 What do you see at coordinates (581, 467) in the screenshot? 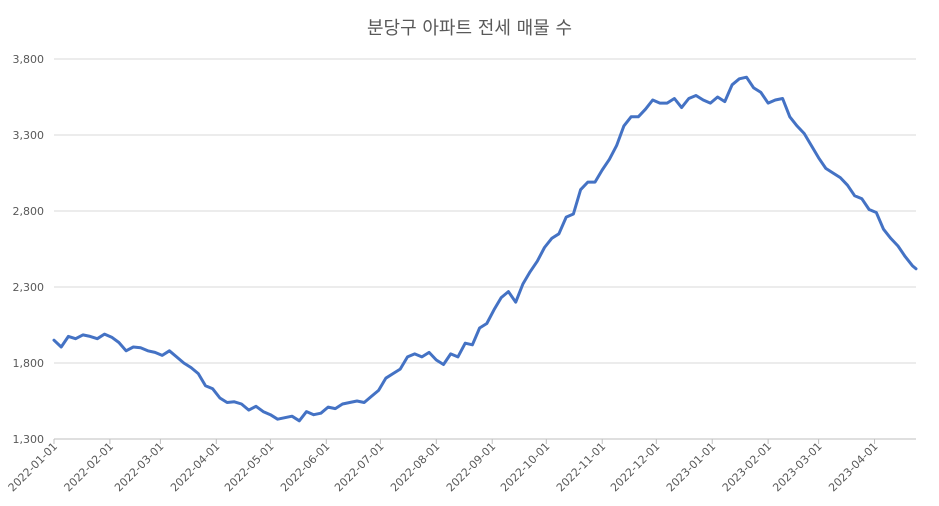
I see `x-tick-label: 2022-11-01` at bounding box center [581, 467].